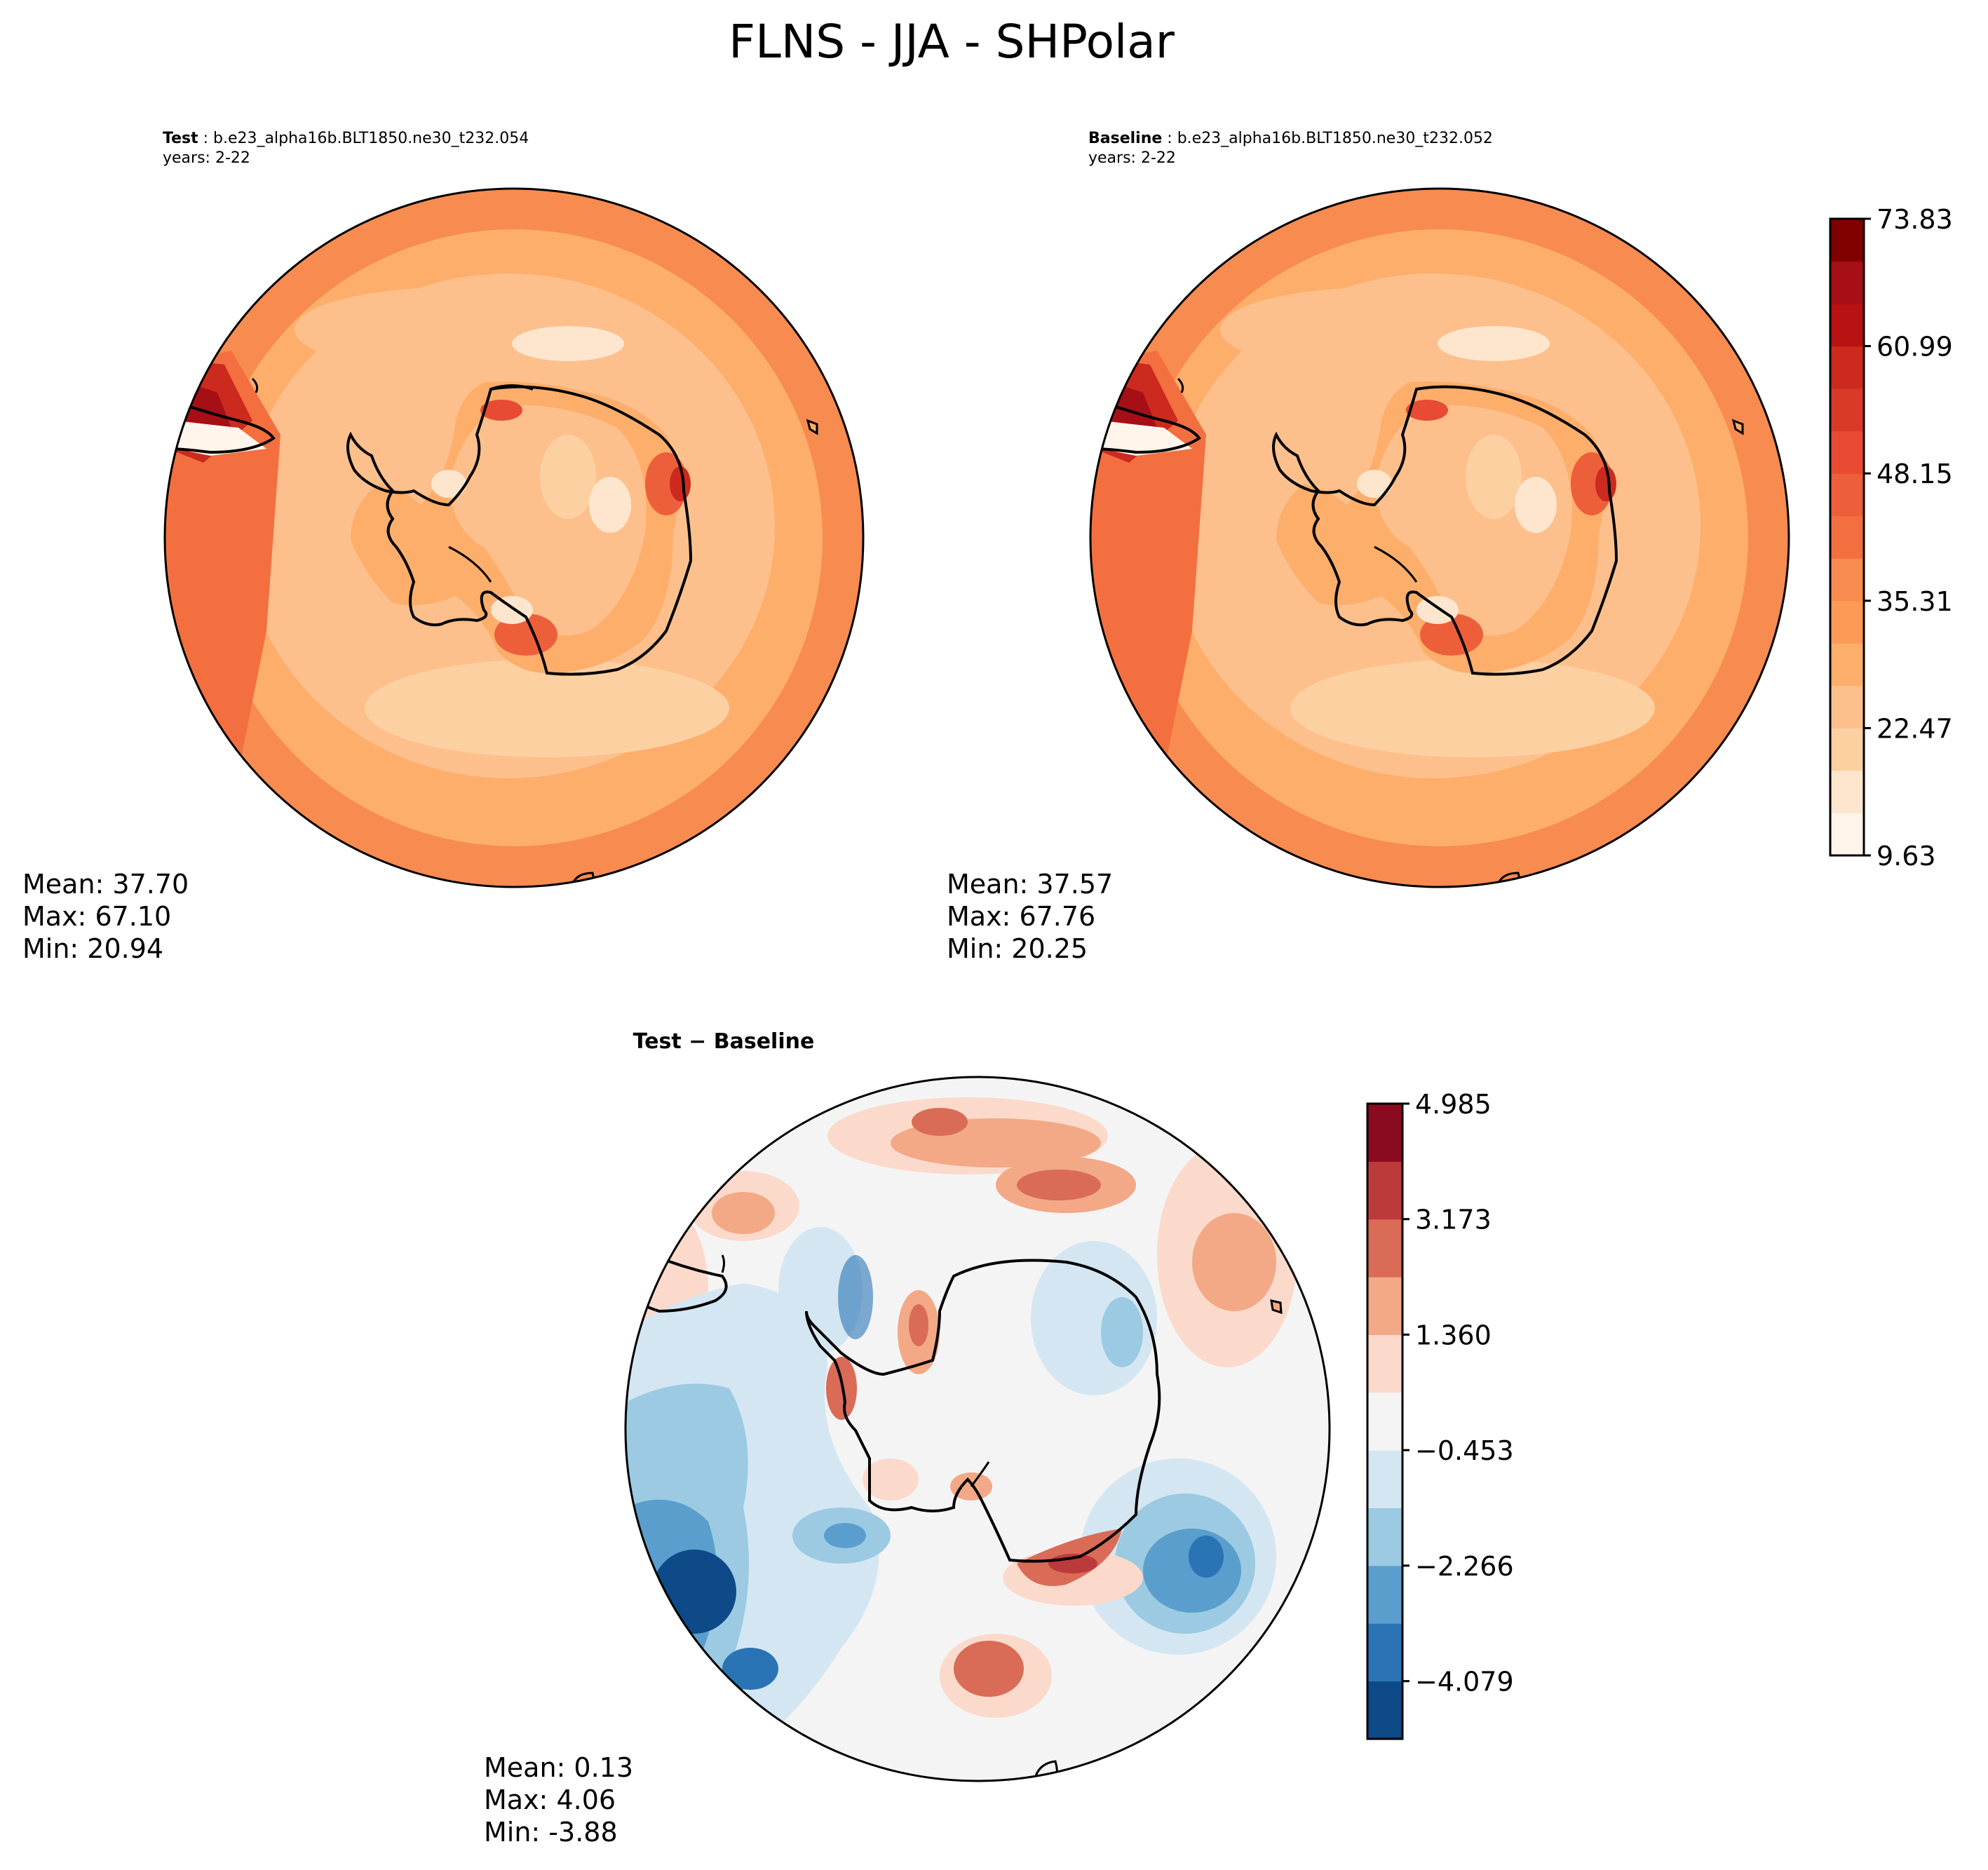 Image resolution: width=1988 pixels, height=1870 pixels. Describe the element at coordinates (1915, 347) in the screenshot. I see `colorbar-tick-label: 60.99` at that location.